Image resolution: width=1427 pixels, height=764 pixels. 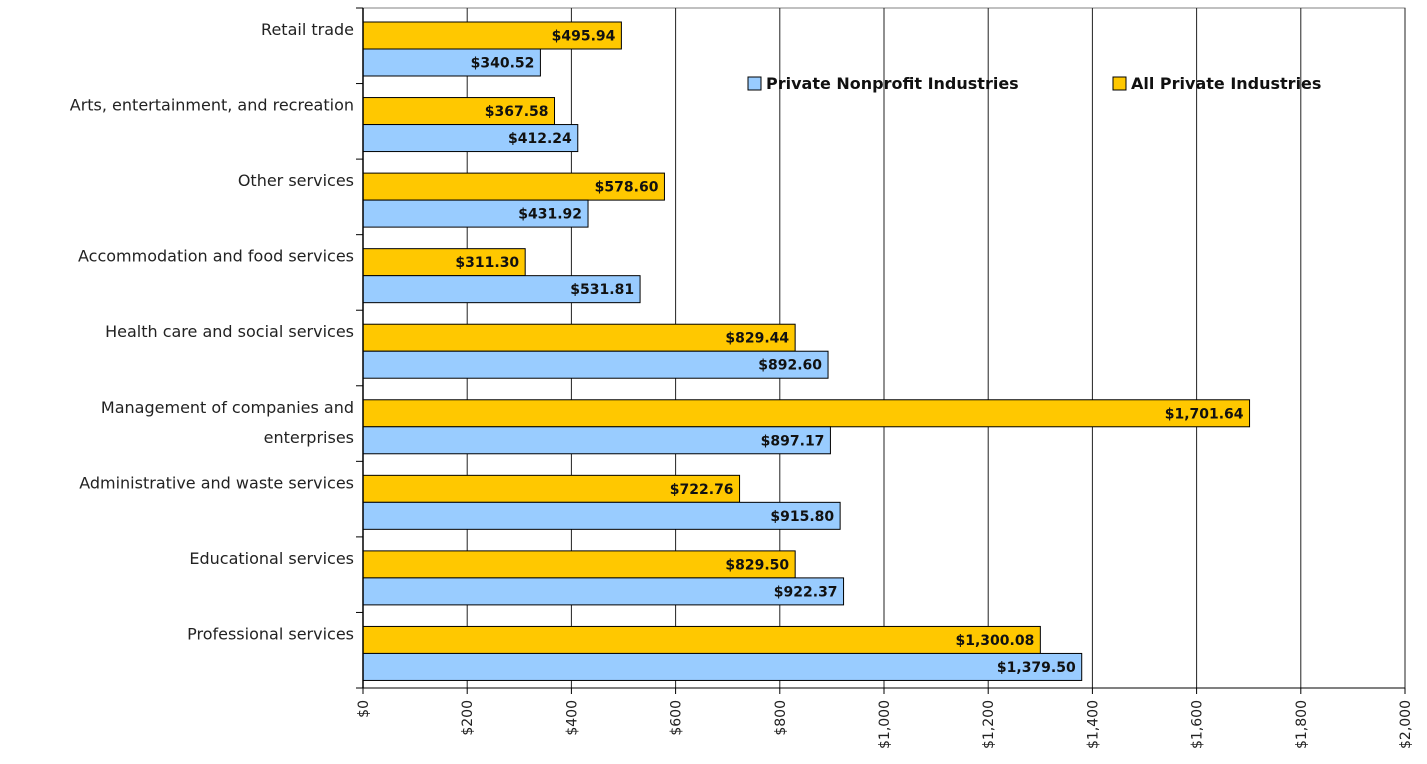 I want to click on category-label: Administrative and waste services, so click(x=216, y=482).